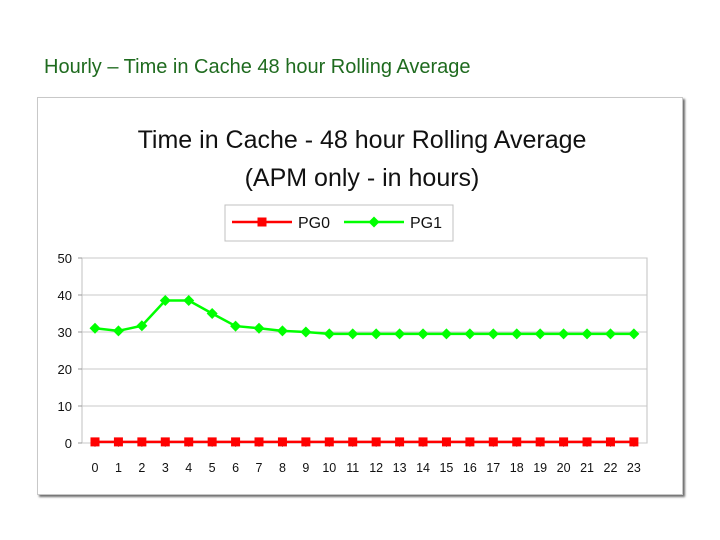 The height and width of the screenshot is (540, 720). I want to click on y-tick-label: 10, so click(65, 406).